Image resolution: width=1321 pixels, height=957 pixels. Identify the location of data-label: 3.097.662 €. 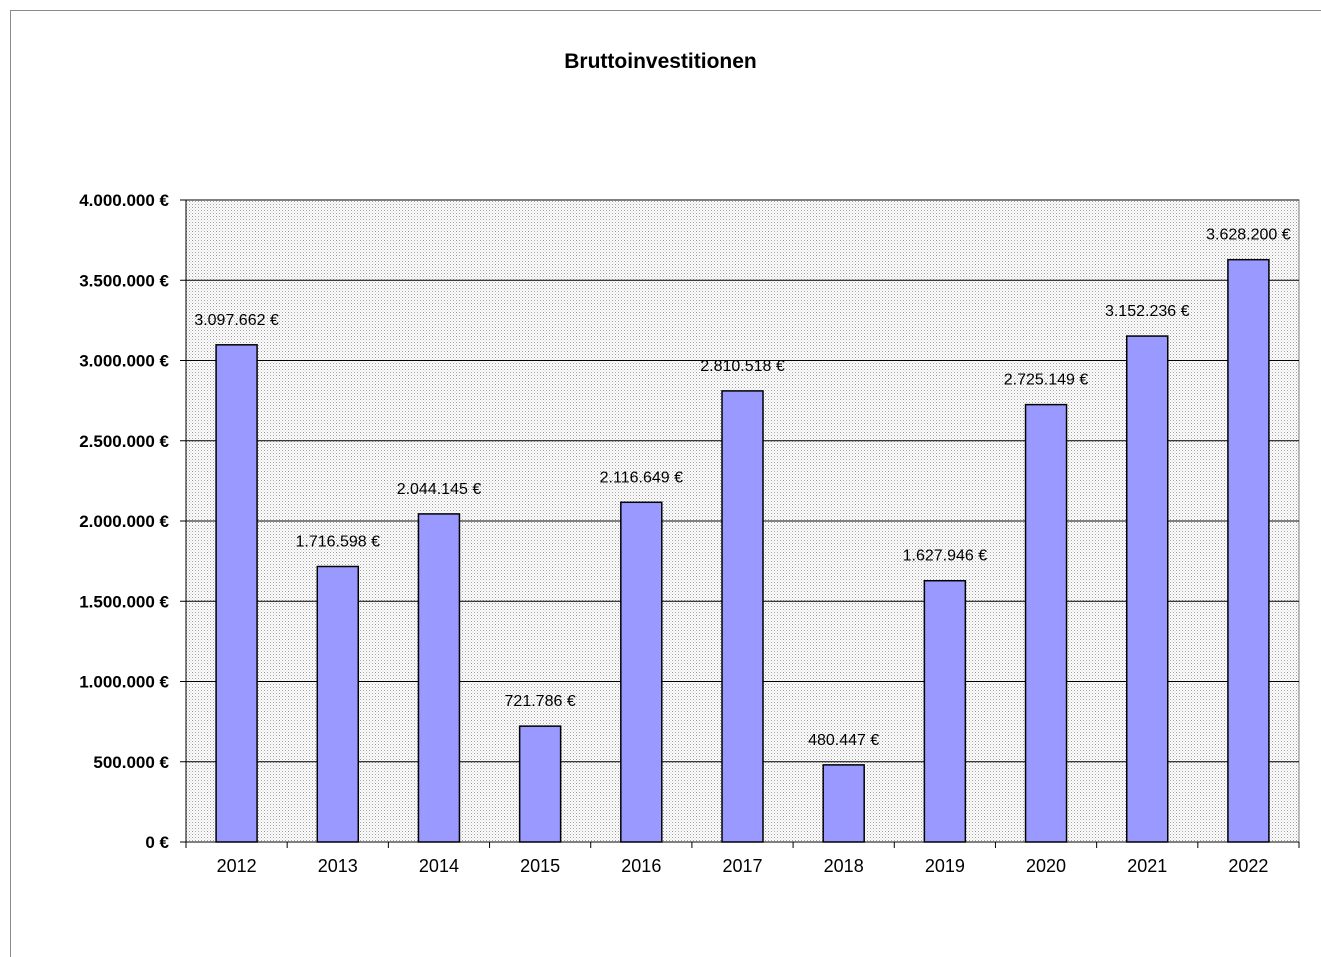
(236, 320).